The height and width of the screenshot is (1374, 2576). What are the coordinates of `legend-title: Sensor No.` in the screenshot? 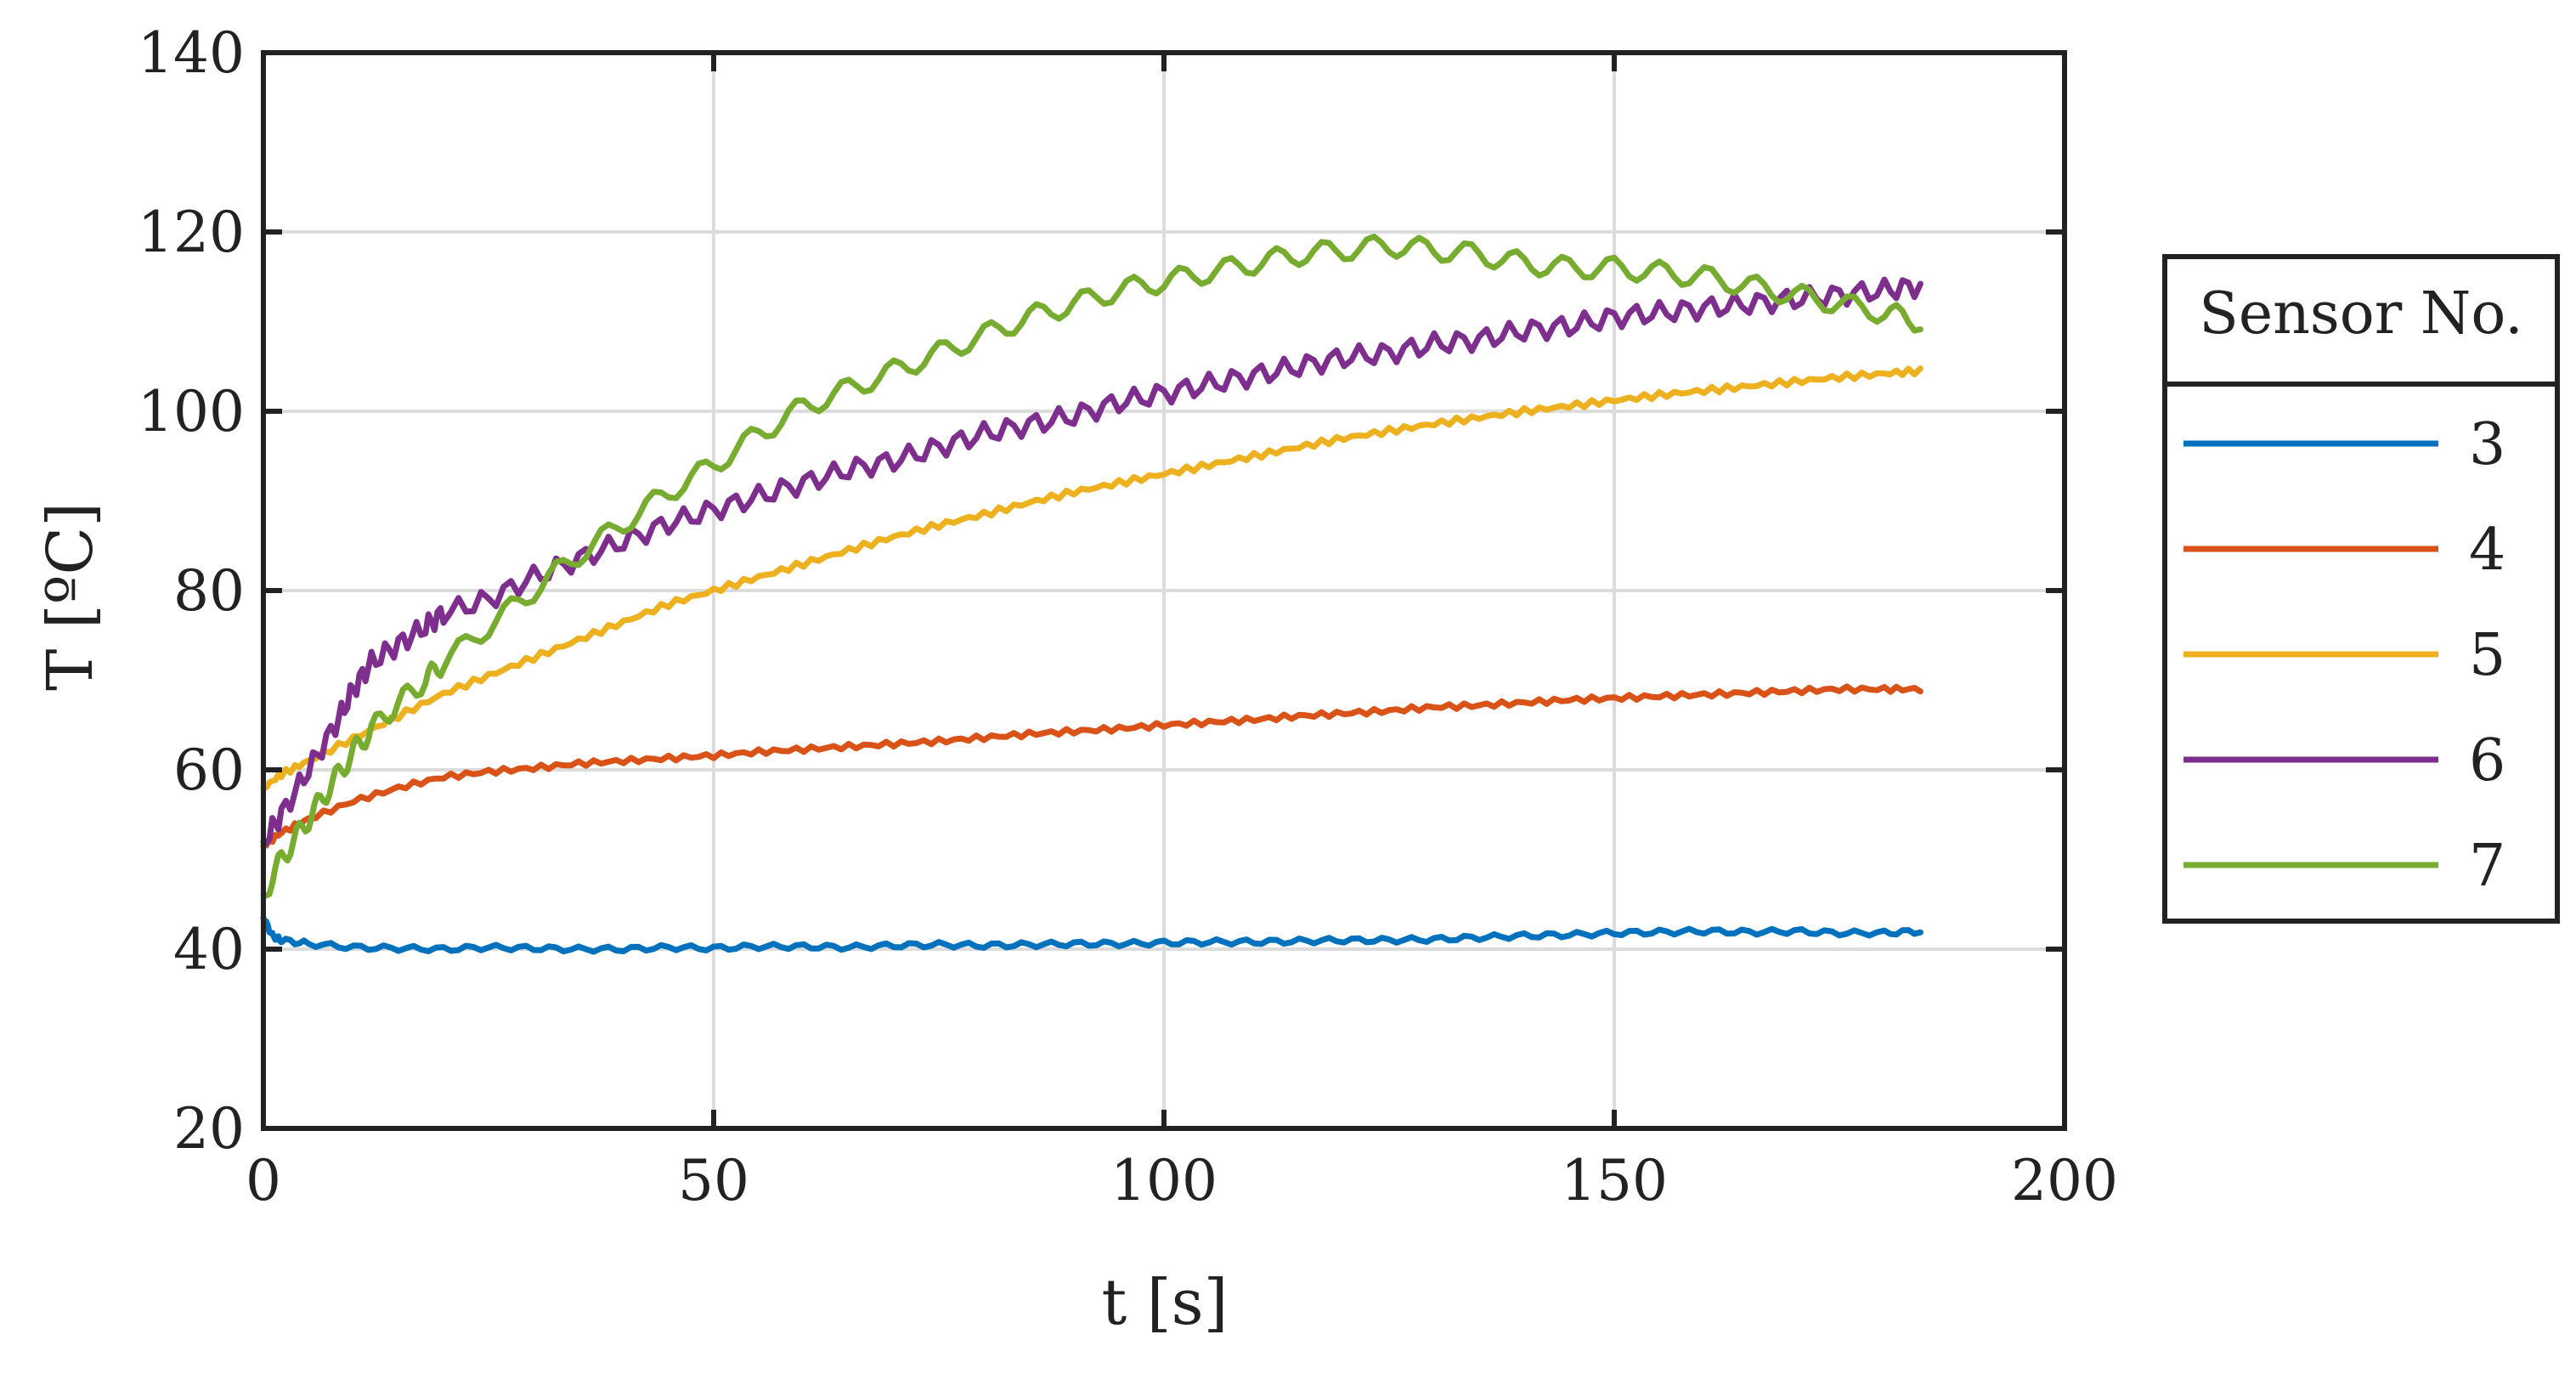 It's located at (2361, 314).